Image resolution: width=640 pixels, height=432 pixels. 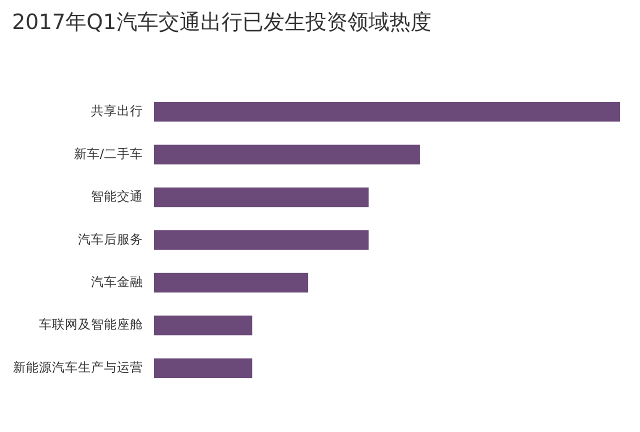 I want to click on y-tick-label: 新能源汽车生产与运营, so click(x=78, y=366).